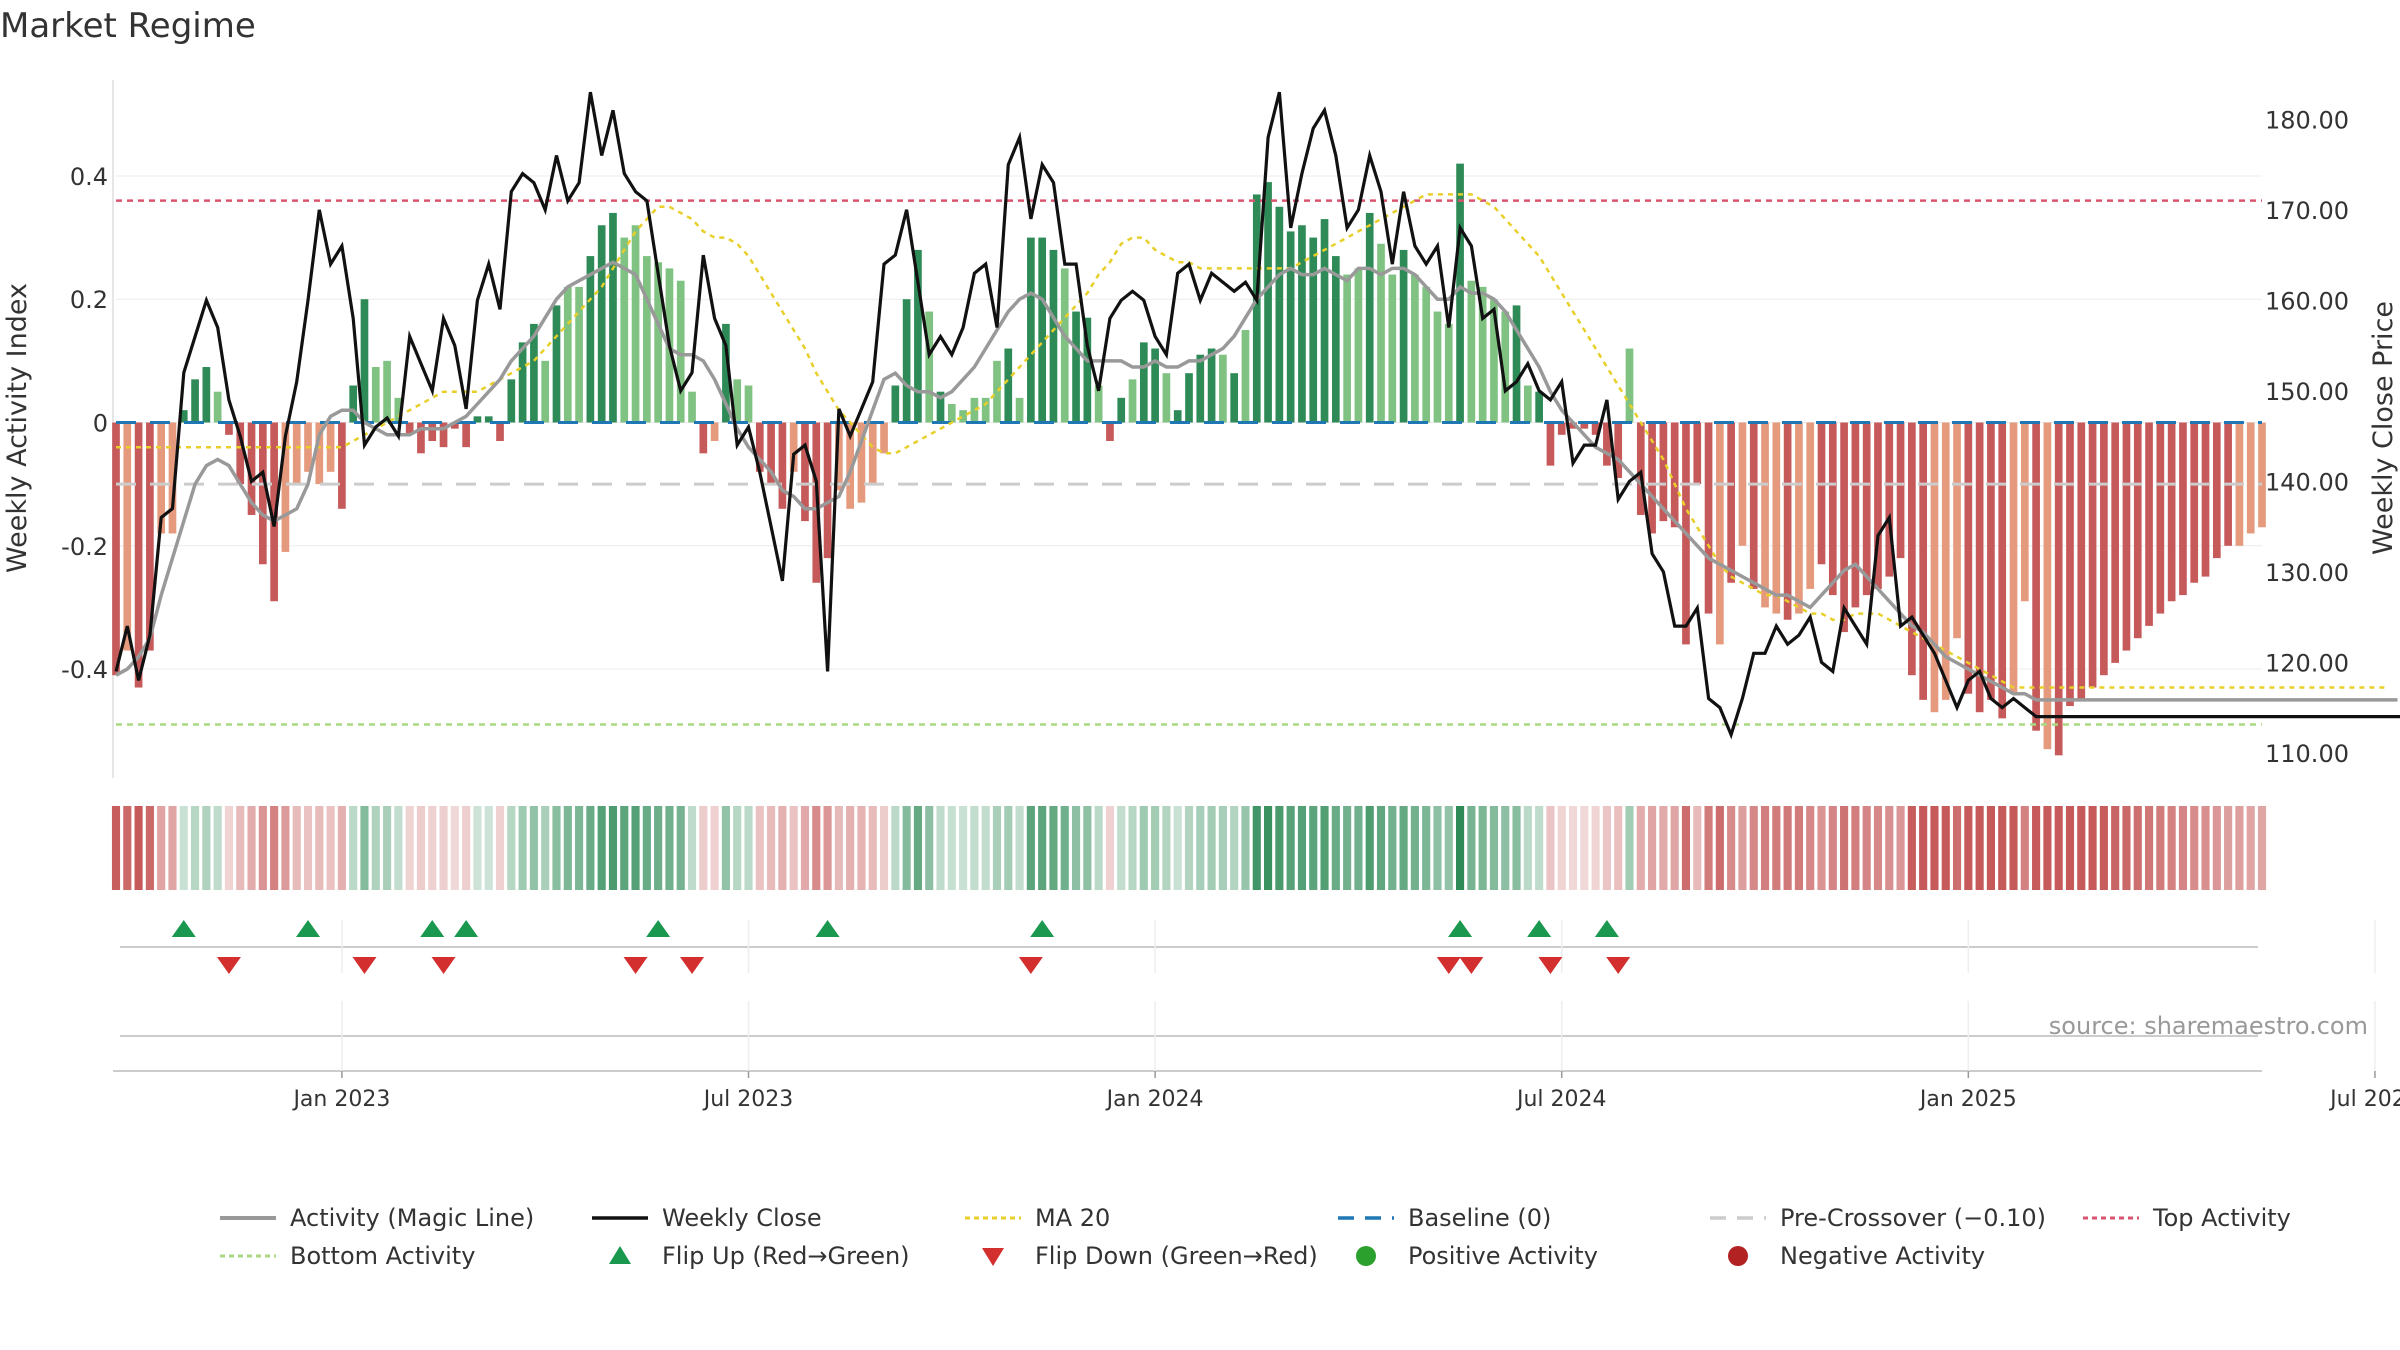  I want to click on legend-label: Bottom Activity, so click(382, 1256).